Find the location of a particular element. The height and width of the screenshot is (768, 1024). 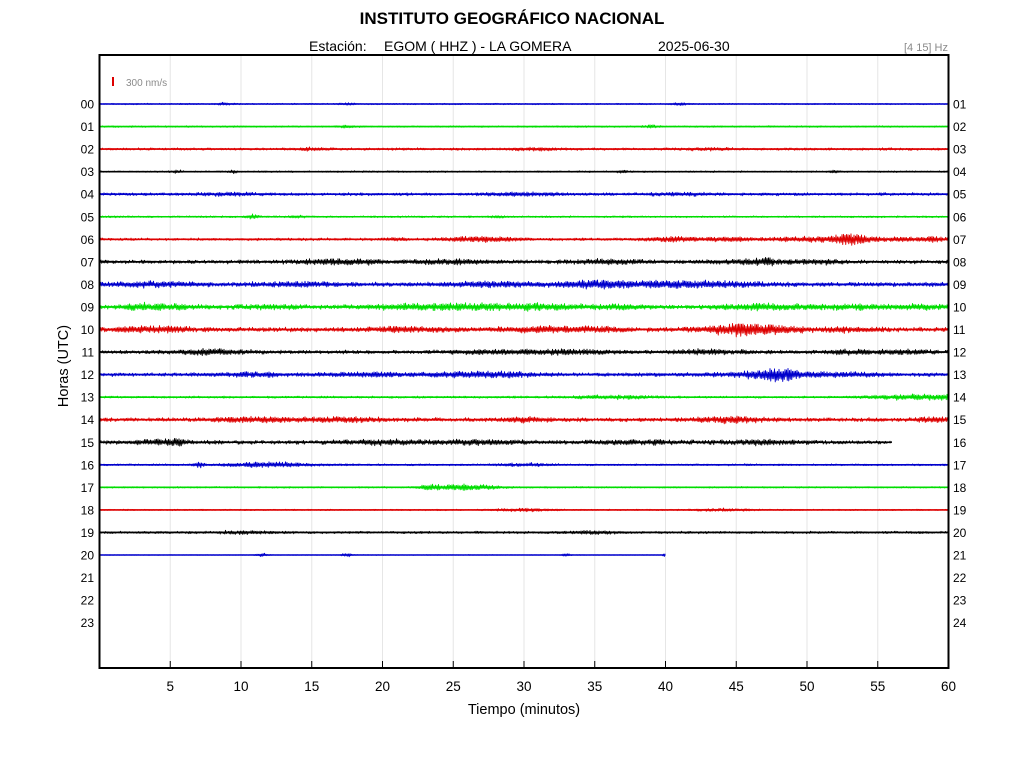

y-tick-label-left: 04 is located at coordinates (88, 195).